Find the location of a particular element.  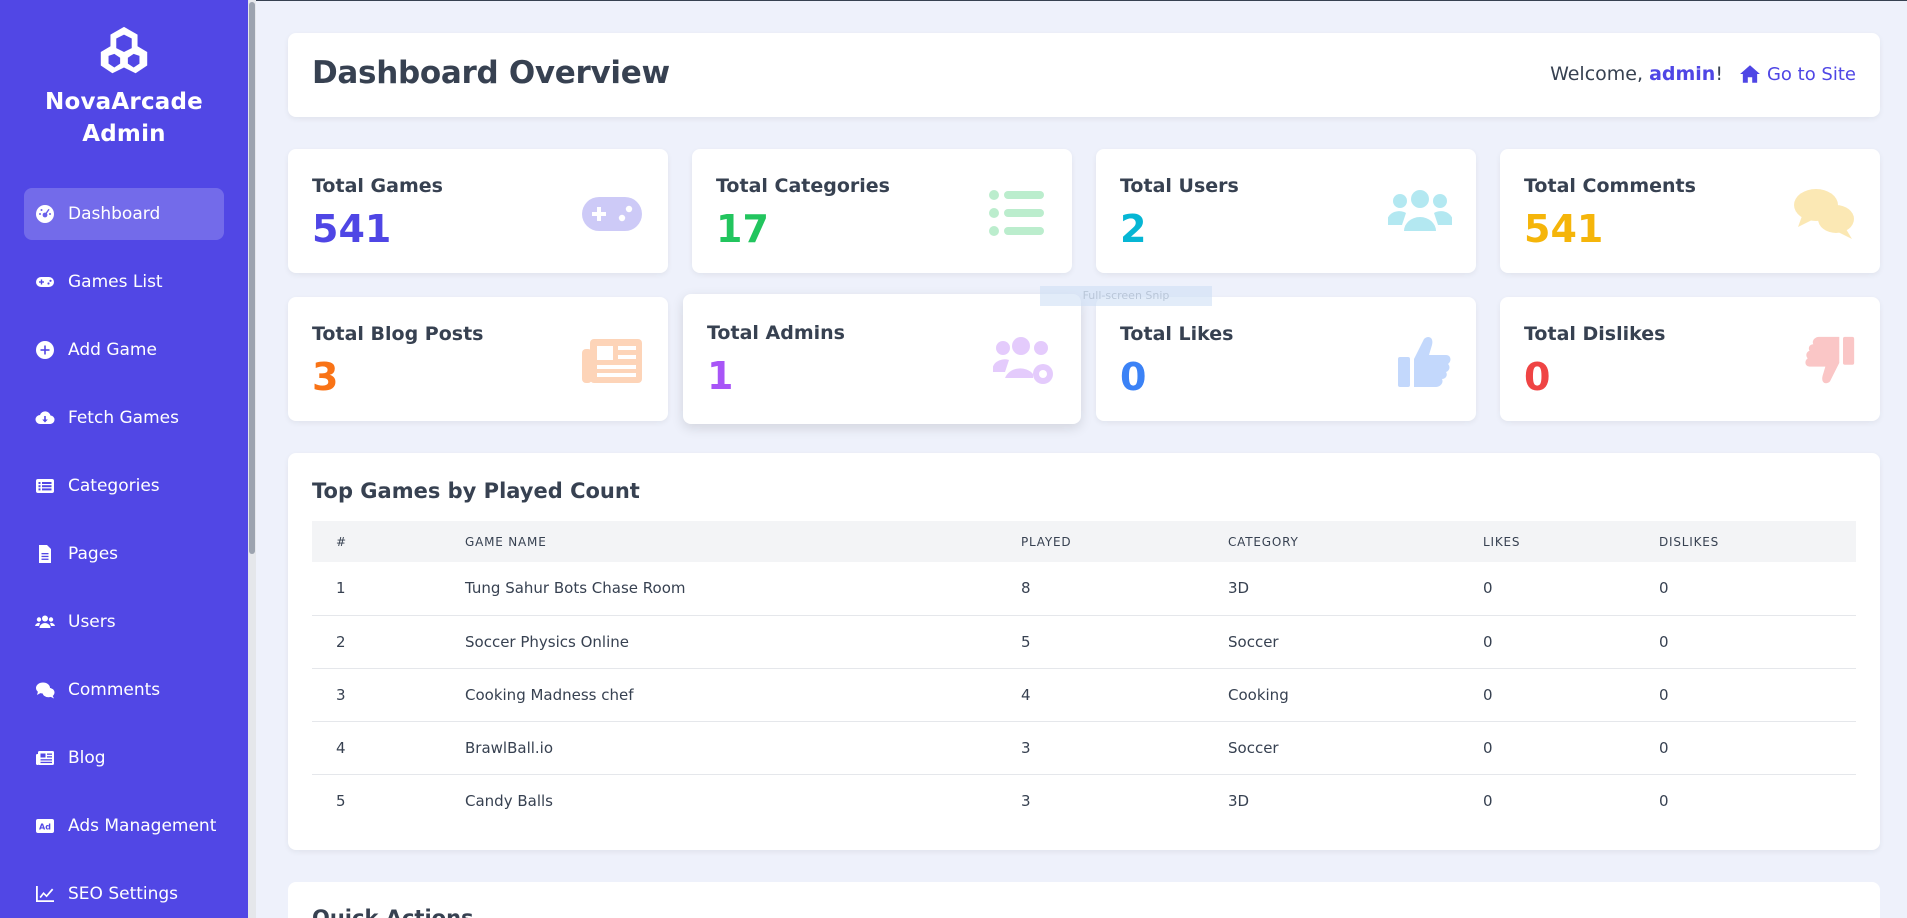

sidebar-scrollbar-thumb is located at coordinates (252, 278).